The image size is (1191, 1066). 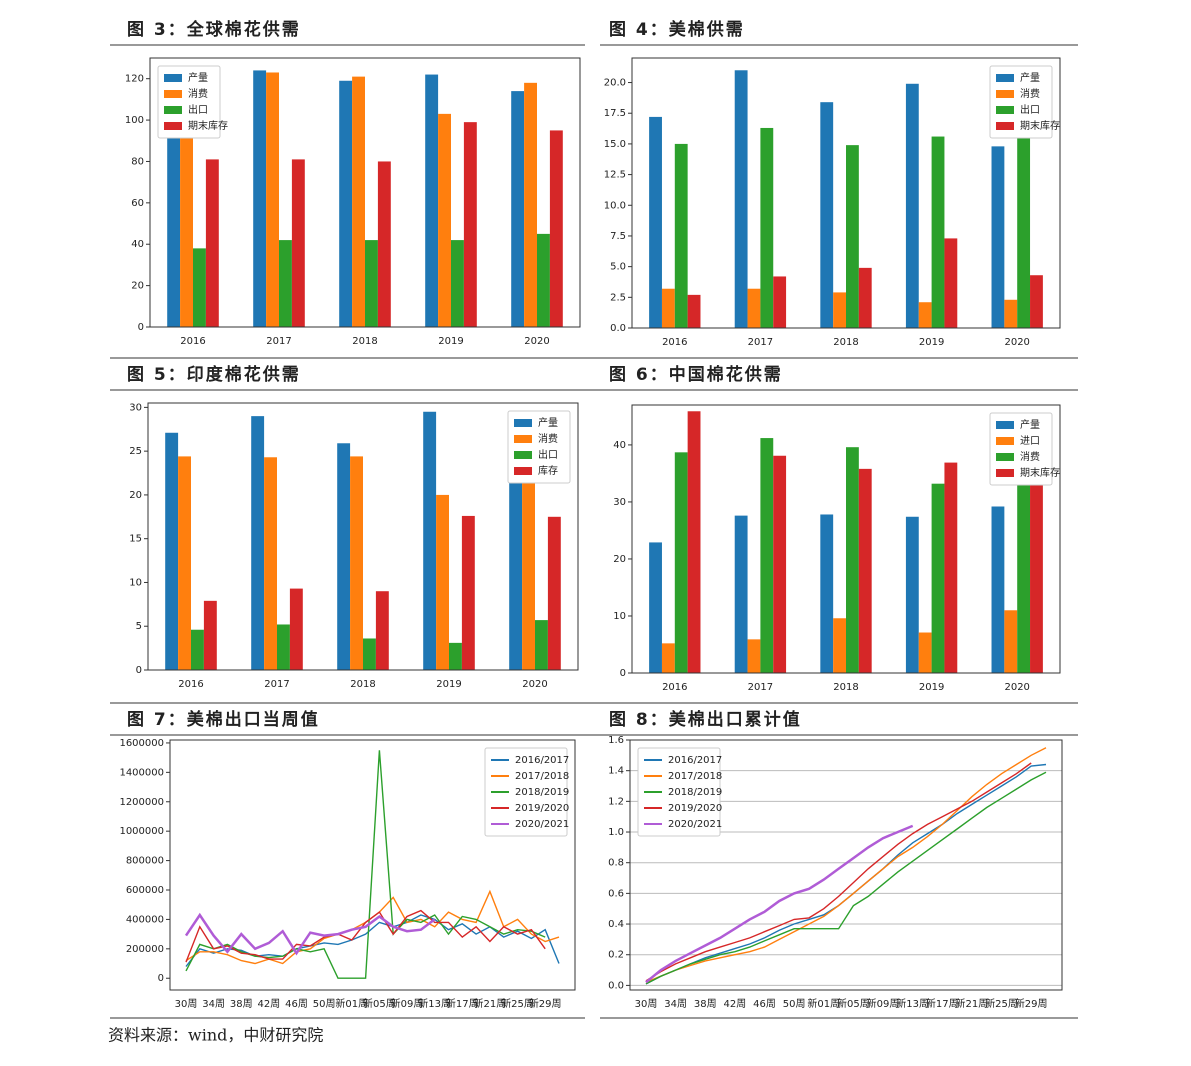 What do you see at coordinates (618, 297) in the screenshot?
I see `y-tick-label: 2.5` at bounding box center [618, 297].